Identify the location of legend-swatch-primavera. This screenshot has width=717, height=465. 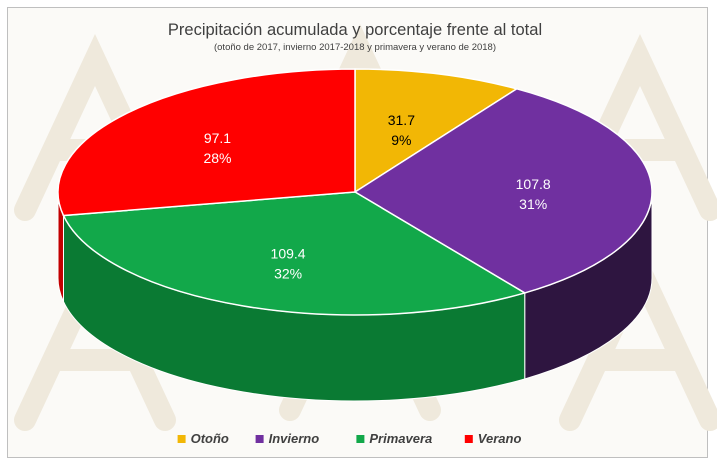
(360, 439).